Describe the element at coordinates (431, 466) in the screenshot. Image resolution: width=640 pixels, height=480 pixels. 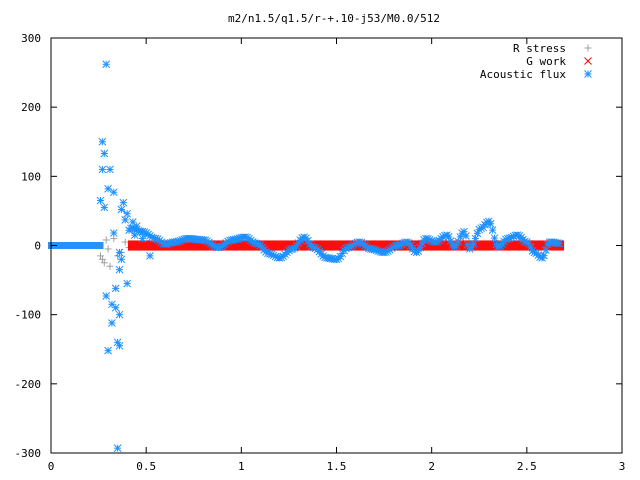
I see `x-tick-label: 2` at that location.